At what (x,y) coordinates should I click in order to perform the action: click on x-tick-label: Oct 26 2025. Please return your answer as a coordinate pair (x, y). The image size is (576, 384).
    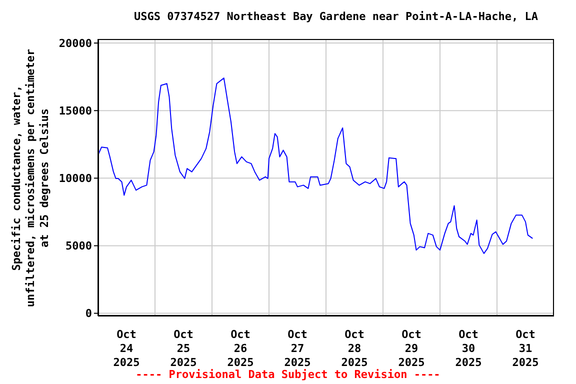
    Looking at the image, I should click on (240, 348).